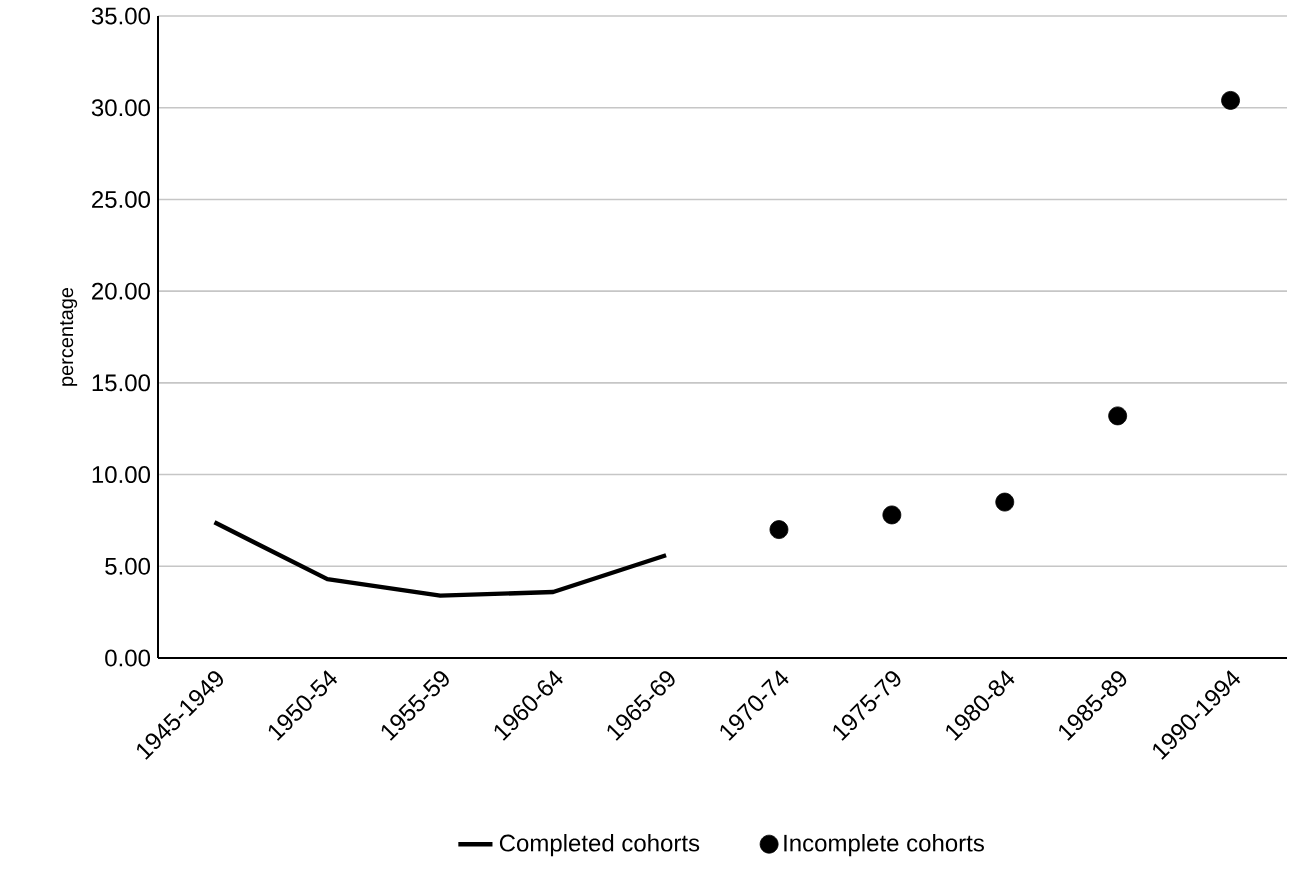  Describe the element at coordinates (599, 845) in the screenshot. I see `legend-label: Completed cohorts` at that location.